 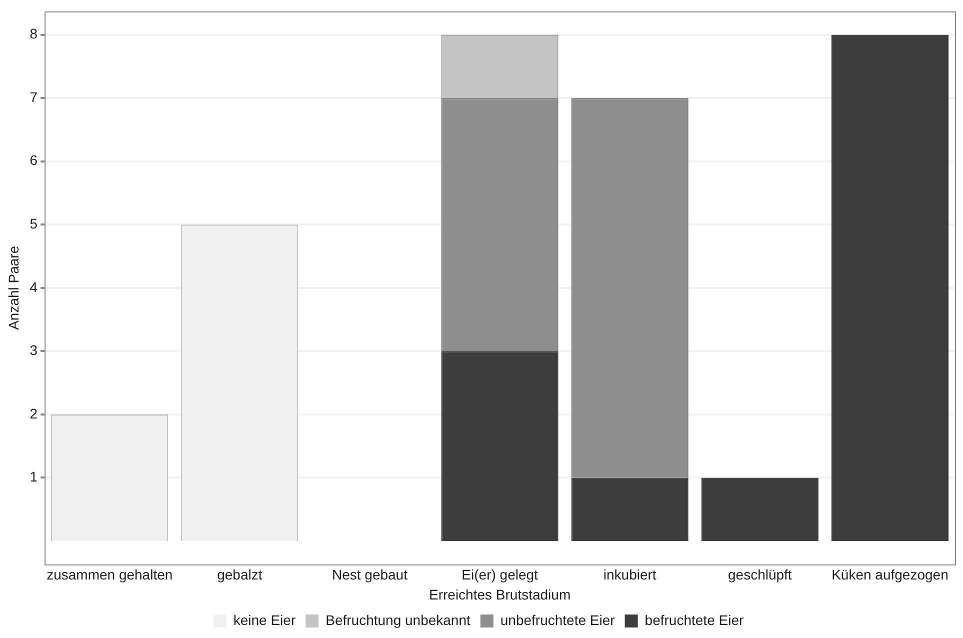 What do you see at coordinates (34, 34) in the screenshot?
I see `y-tick-label: 8` at bounding box center [34, 34].